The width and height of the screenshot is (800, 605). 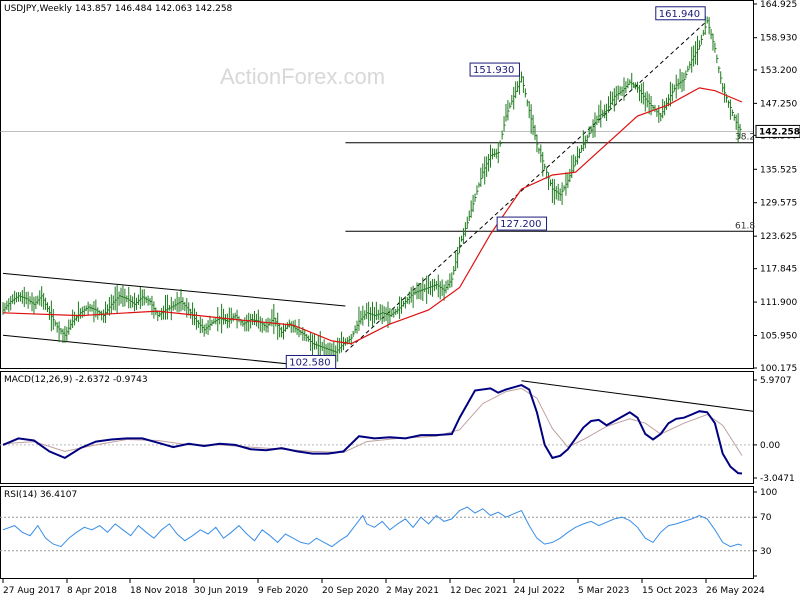 I want to click on x-tick-label: 2 May 2021, so click(x=412, y=591).